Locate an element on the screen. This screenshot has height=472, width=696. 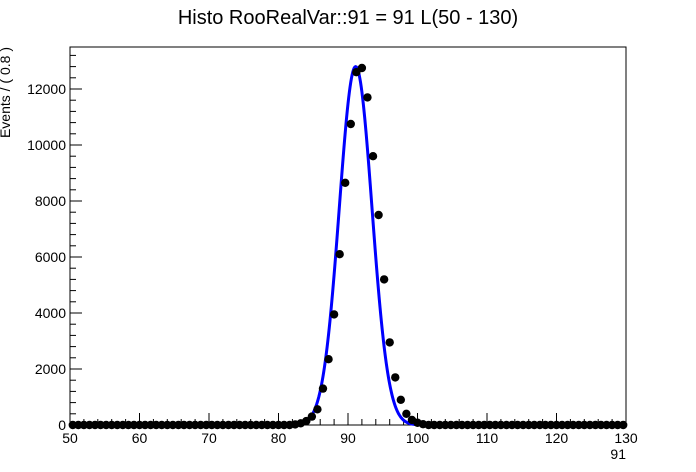
y-tick-label: 10000 is located at coordinates (46, 145).